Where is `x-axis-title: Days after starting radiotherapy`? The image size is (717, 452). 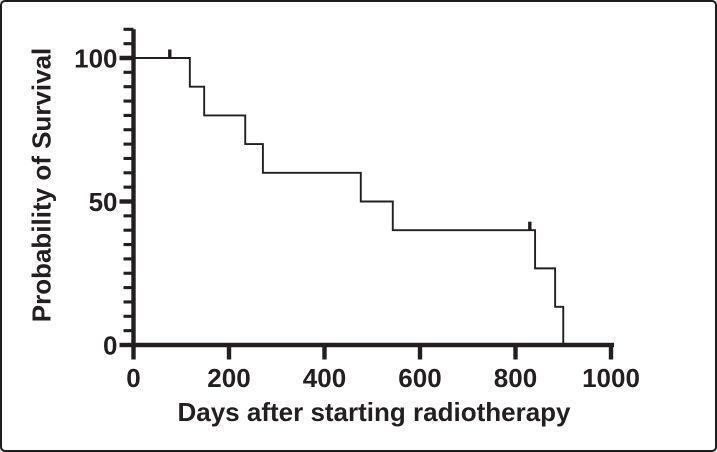 x-axis-title: Days after starting radiotherapy is located at coordinates (374, 412).